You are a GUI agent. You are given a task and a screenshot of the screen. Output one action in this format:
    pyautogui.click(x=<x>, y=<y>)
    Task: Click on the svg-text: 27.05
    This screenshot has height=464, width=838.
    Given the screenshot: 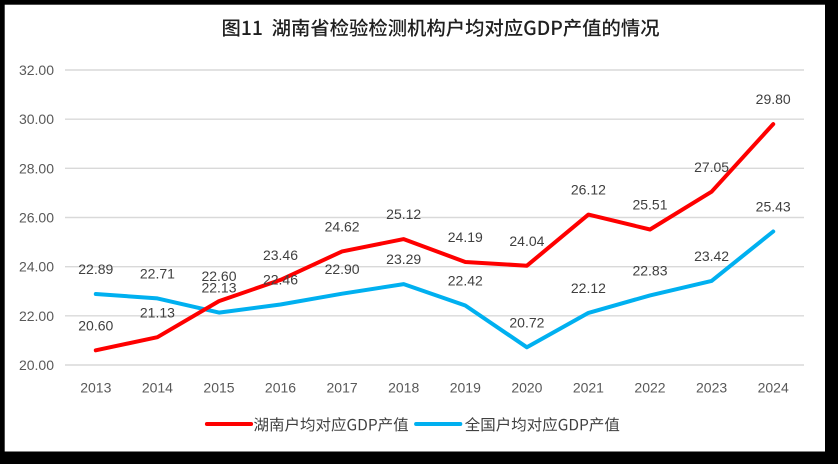 What is the action you would take?
    pyautogui.click(x=711, y=167)
    